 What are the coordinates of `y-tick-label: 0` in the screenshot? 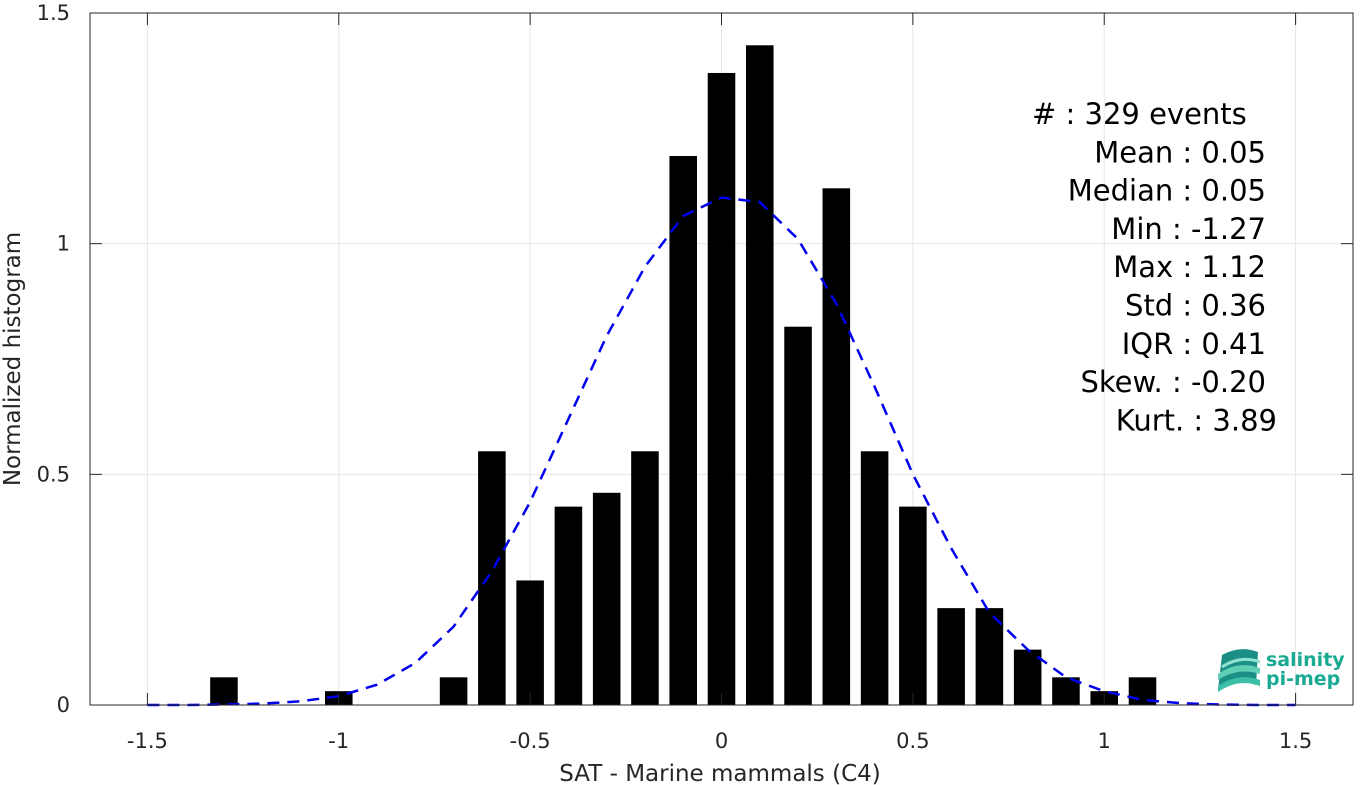 It's located at (63, 705).